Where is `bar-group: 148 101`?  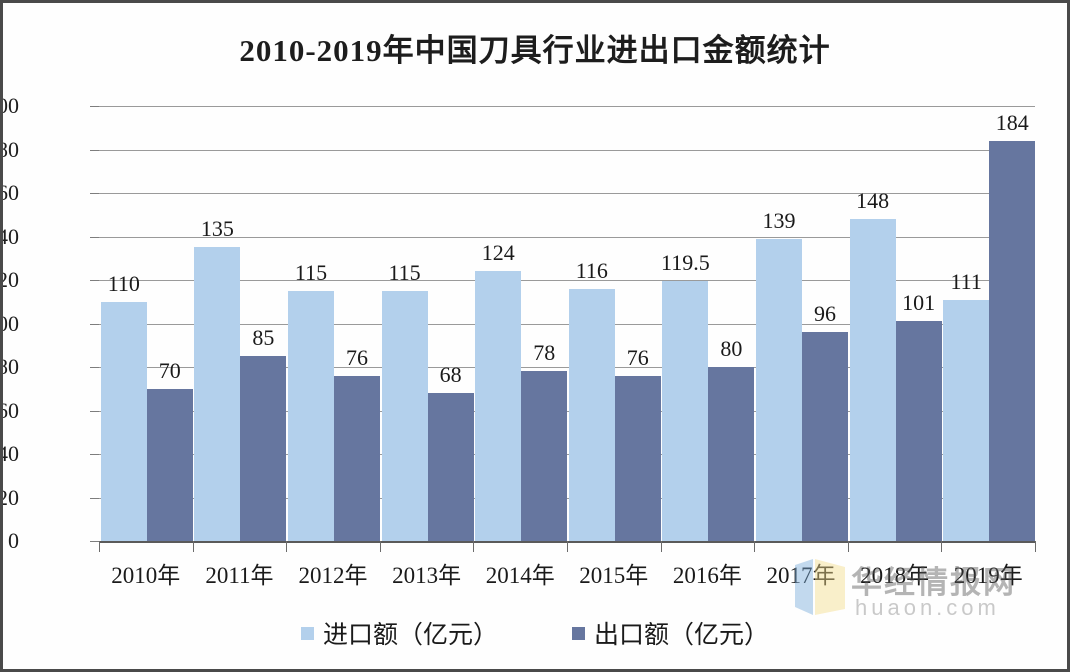 bar-group: 148 101 is located at coordinates (895, 323).